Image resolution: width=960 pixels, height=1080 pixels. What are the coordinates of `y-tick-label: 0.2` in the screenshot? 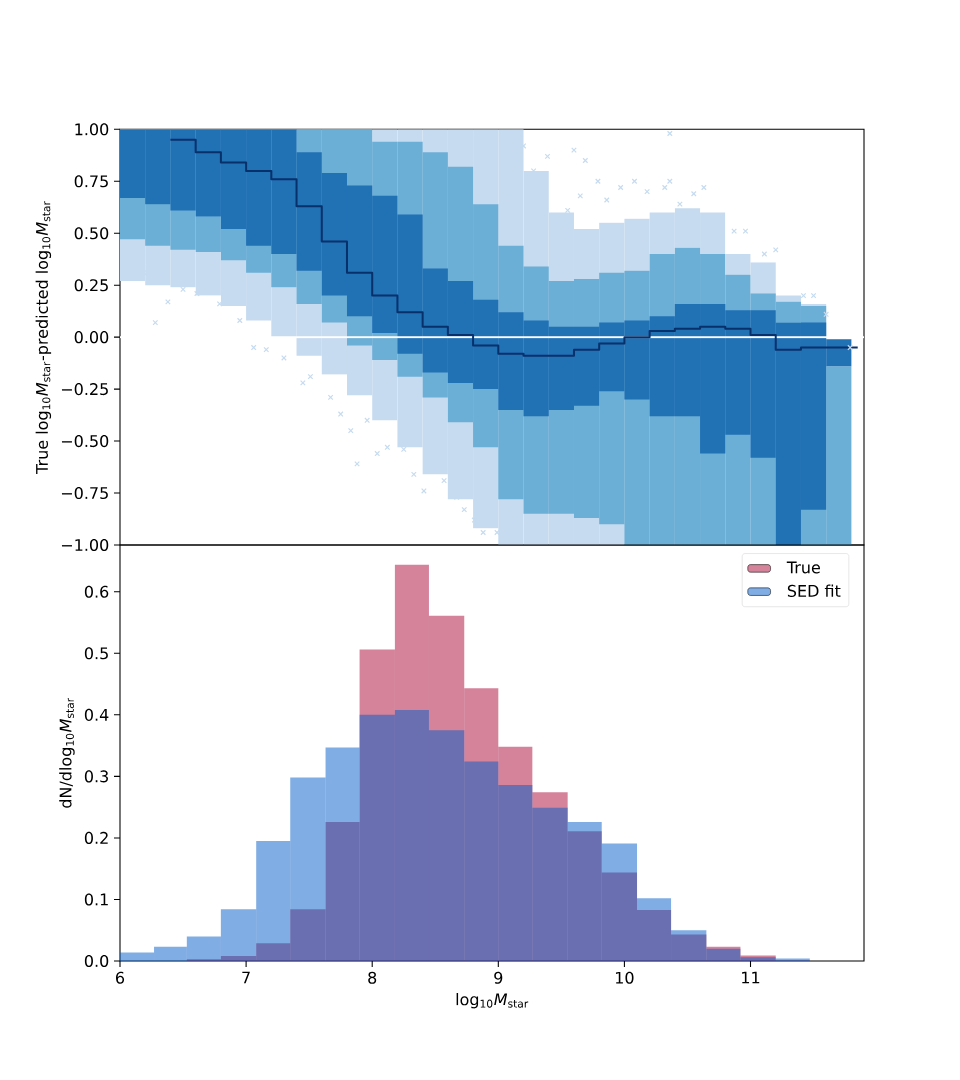 It's located at (96, 837).